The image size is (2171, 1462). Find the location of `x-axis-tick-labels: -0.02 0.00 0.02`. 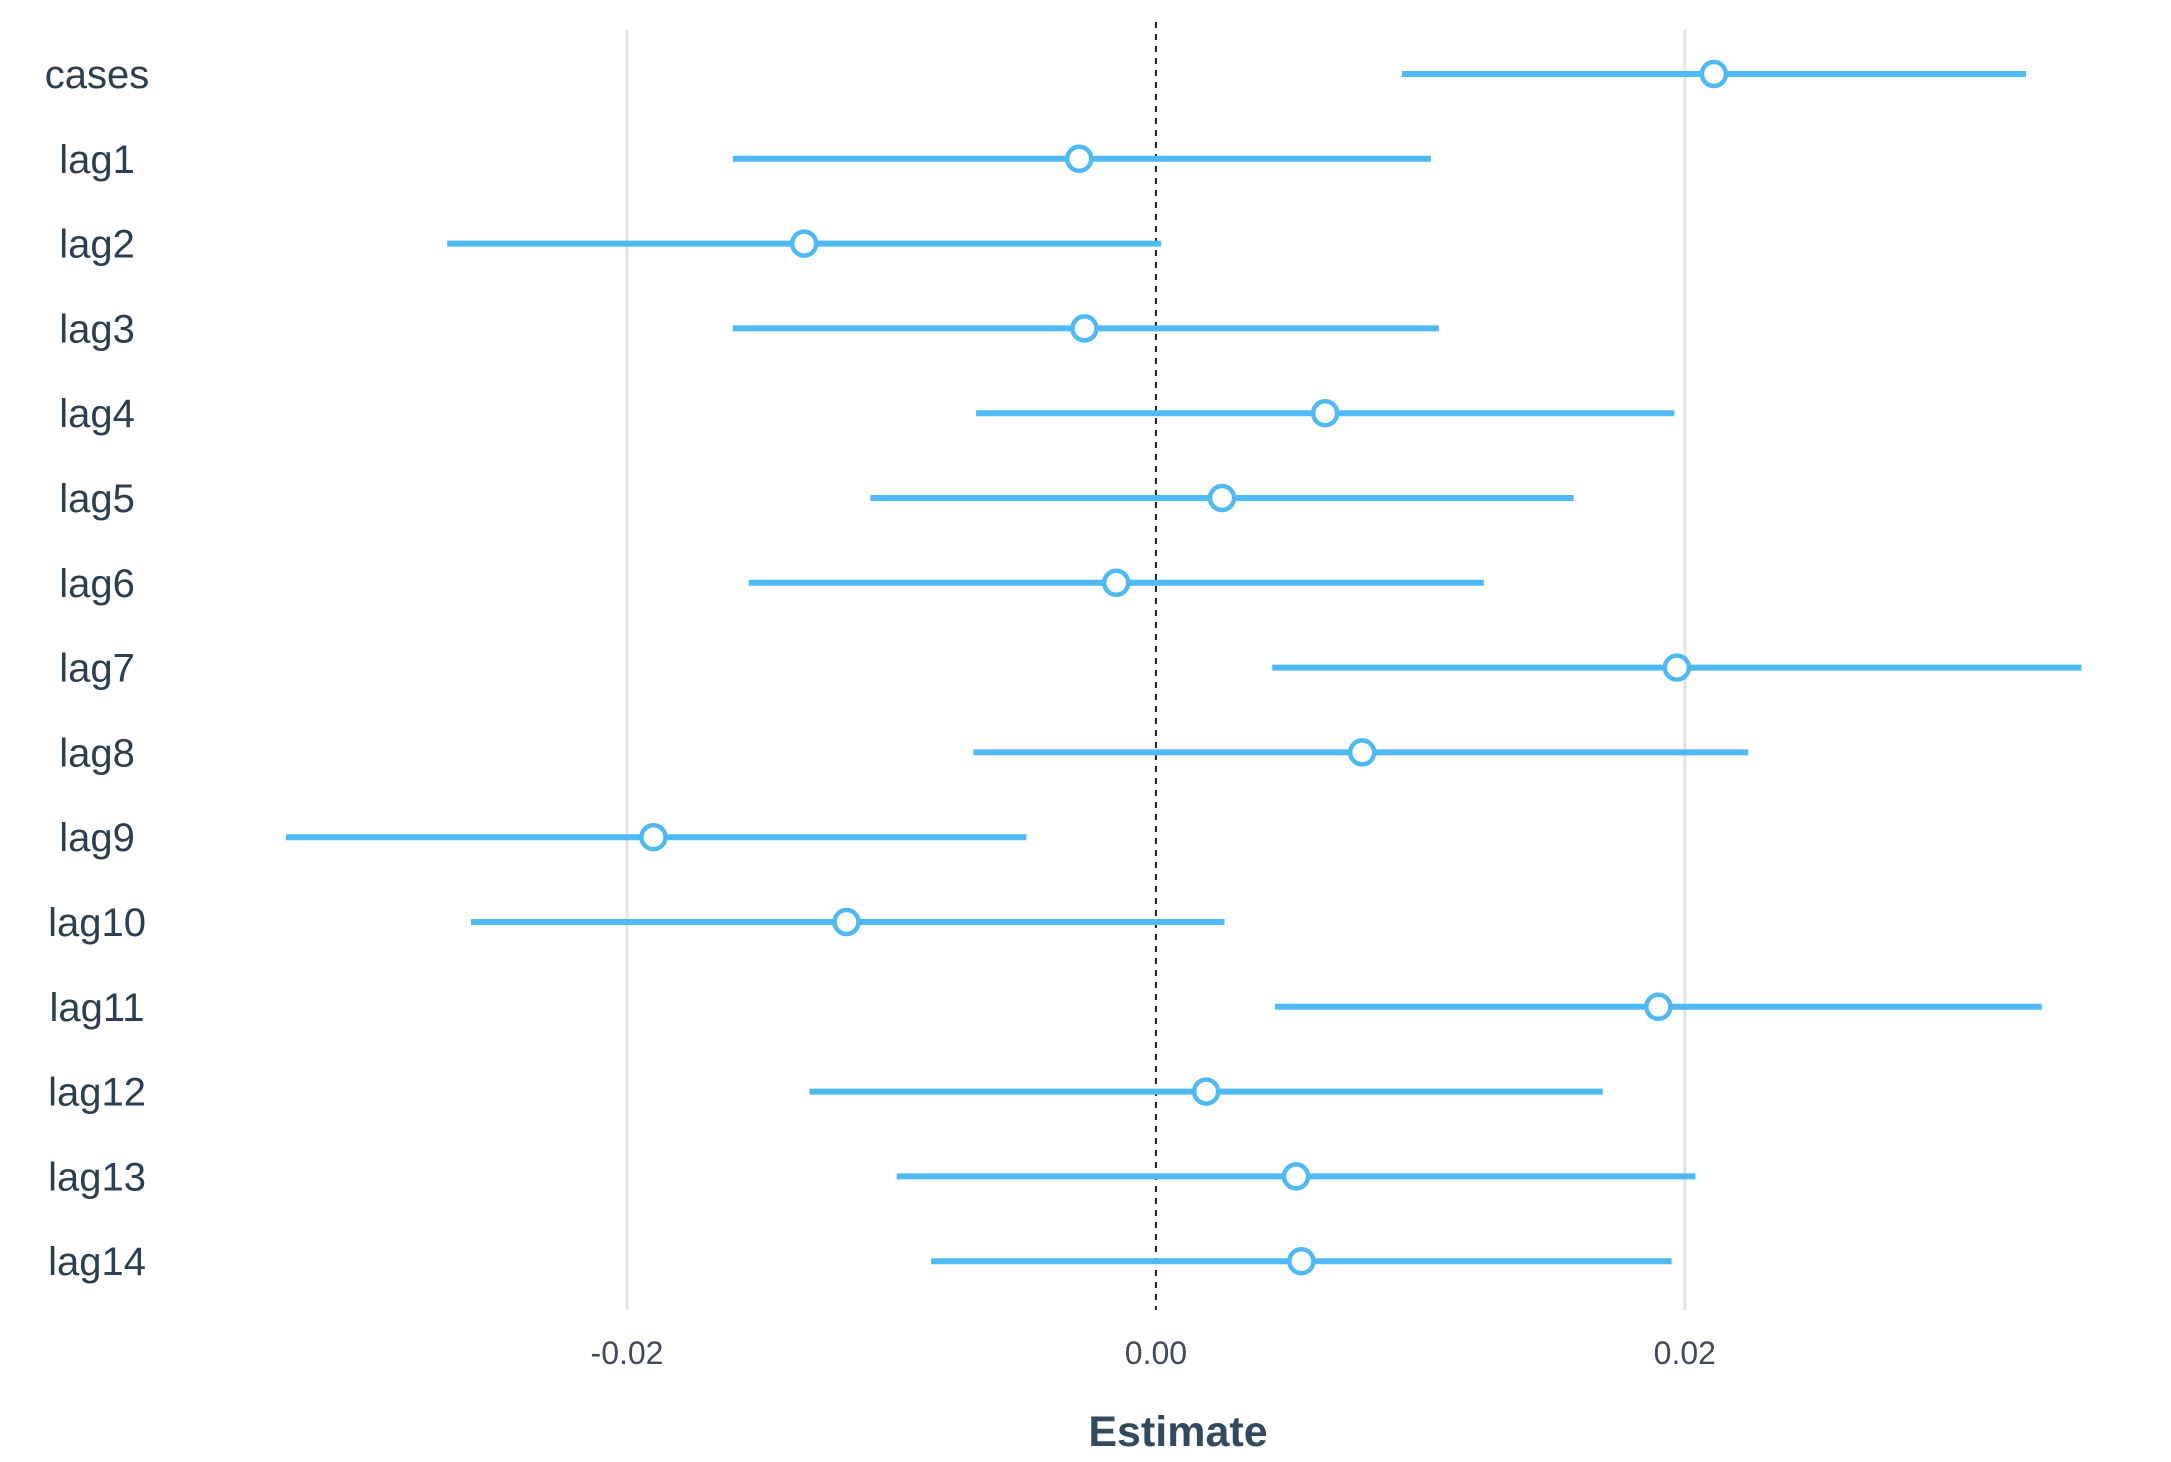

x-axis-tick-labels: -0.02 0.00 0.02 is located at coordinates (1153, 1353).